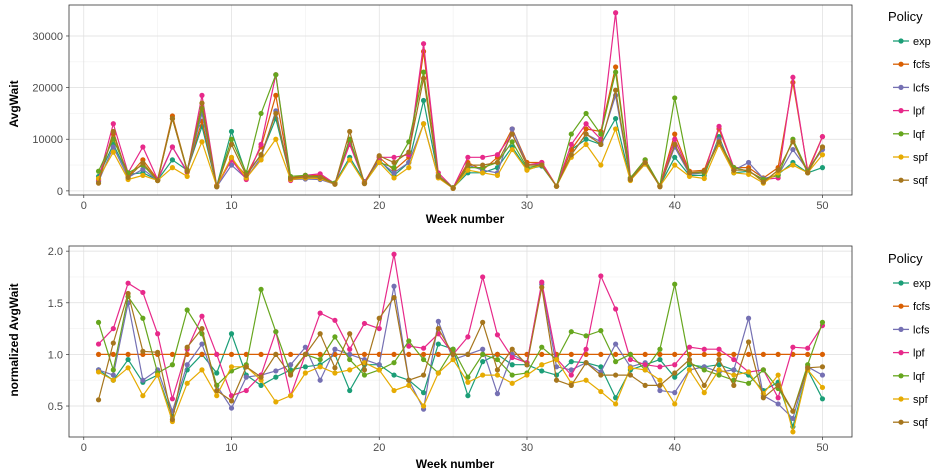  What do you see at coordinates (675, 448) in the screenshot?
I see `panel2-x-tick-label: 40` at bounding box center [675, 448].